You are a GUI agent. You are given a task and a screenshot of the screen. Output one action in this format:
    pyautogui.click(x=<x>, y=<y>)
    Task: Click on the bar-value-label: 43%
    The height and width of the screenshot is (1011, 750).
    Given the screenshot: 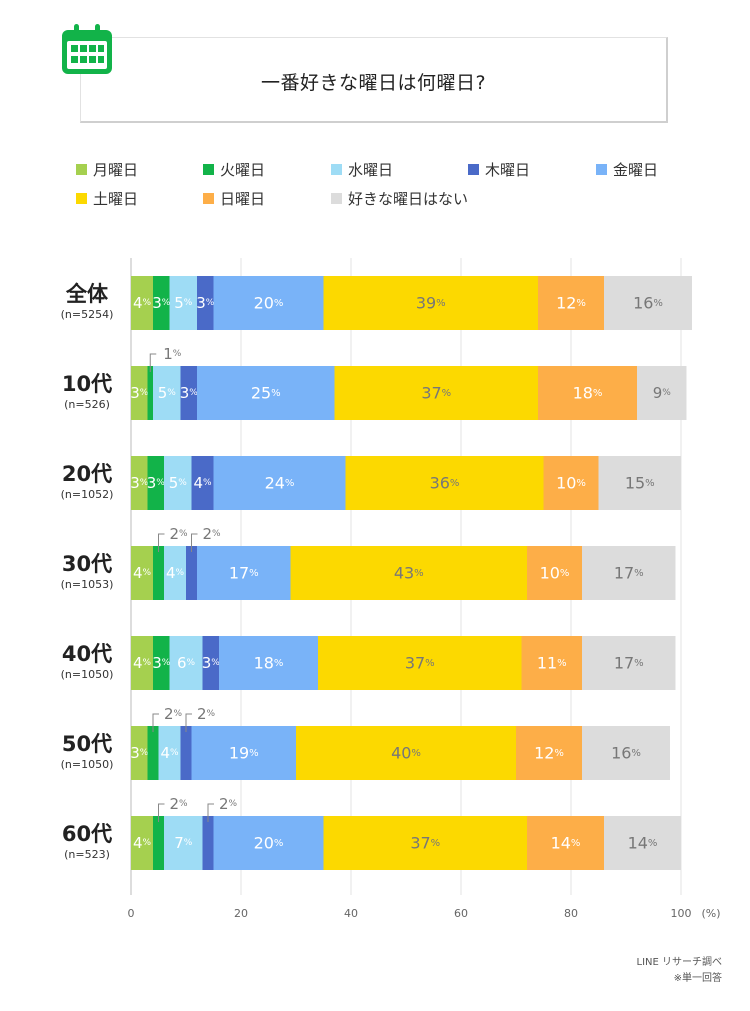 What is the action you would take?
    pyautogui.click(x=409, y=573)
    